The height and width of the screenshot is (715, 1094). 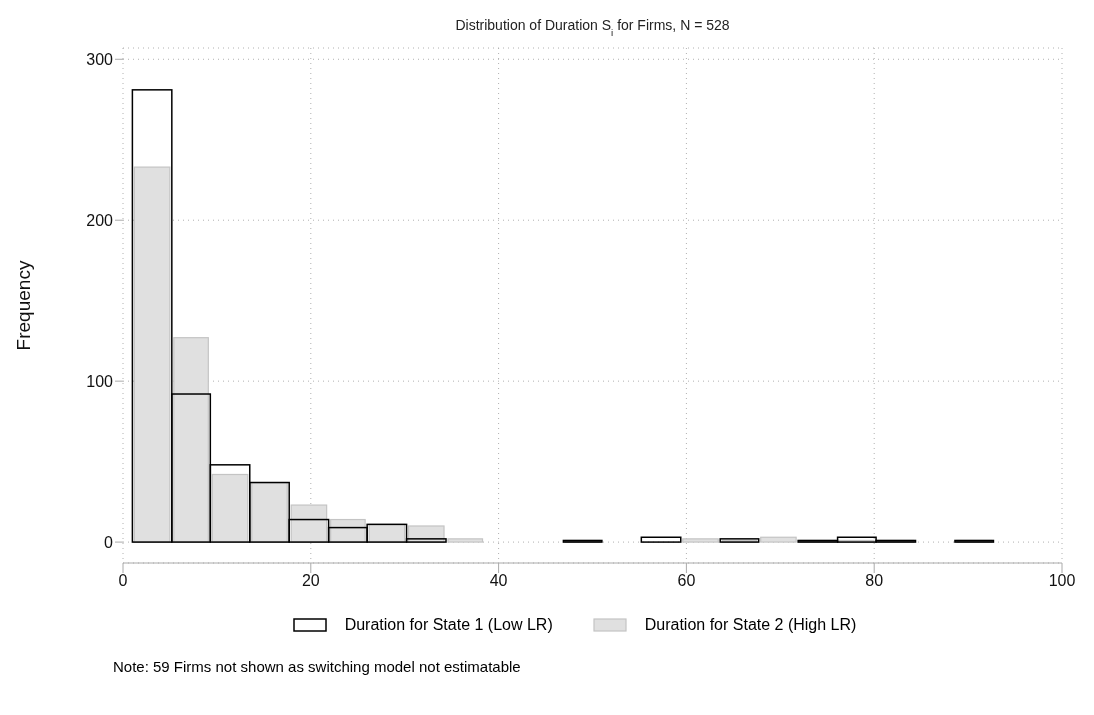 I want to click on legend-label: Duration for State 1 (Low LR), so click(x=448, y=625).